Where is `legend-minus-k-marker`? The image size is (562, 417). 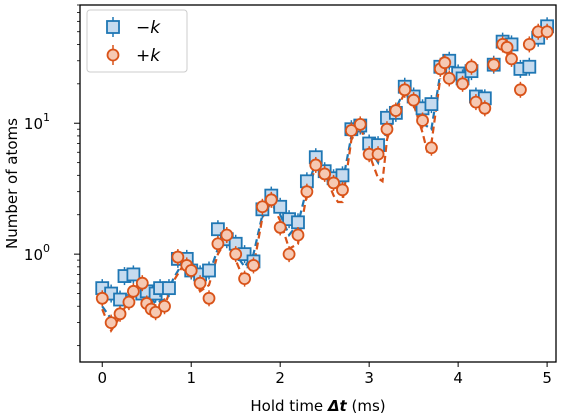
legend-minus-k-marker is located at coordinates (113, 27).